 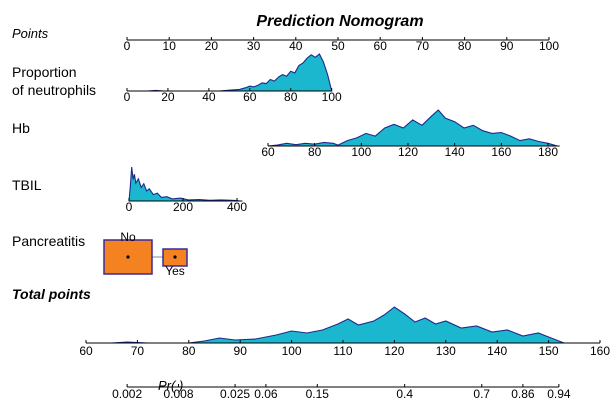 I want to click on hb-tick-label-160: 160, so click(x=501, y=152).